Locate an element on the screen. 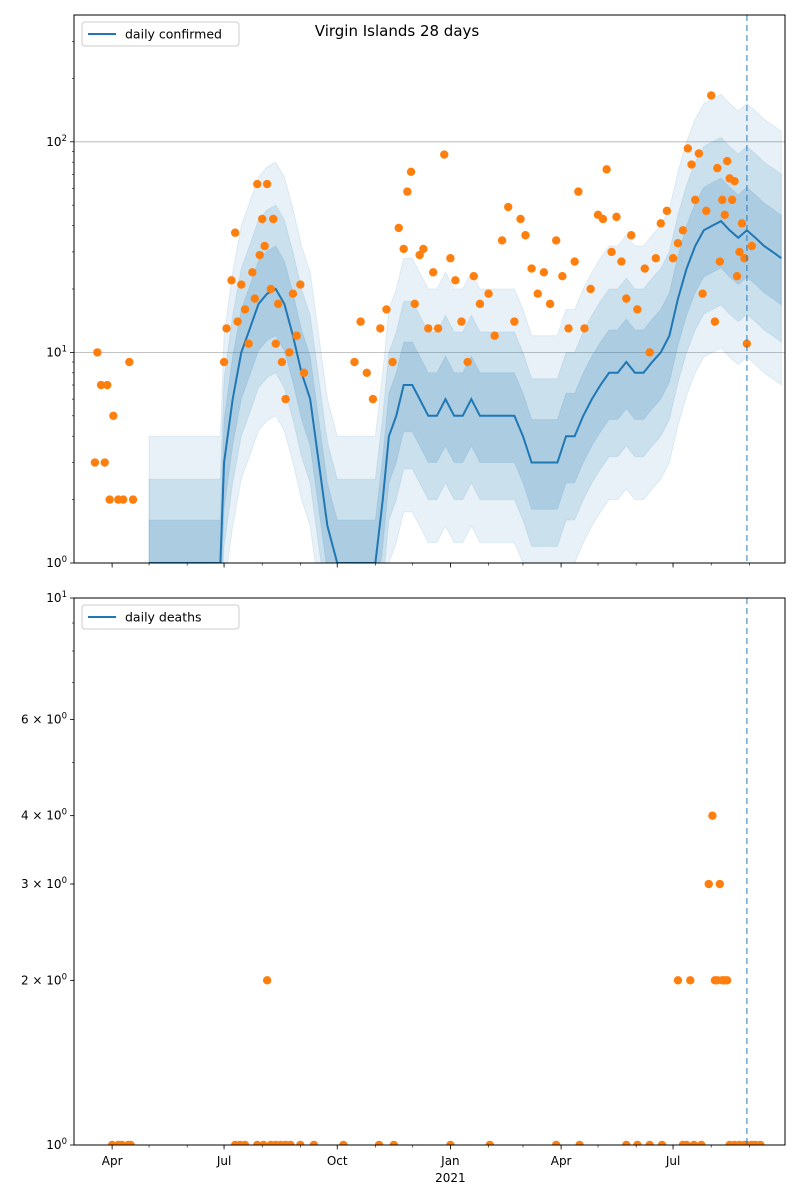  y-tick-prefix: 4 × is located at coordinates (33, 816).